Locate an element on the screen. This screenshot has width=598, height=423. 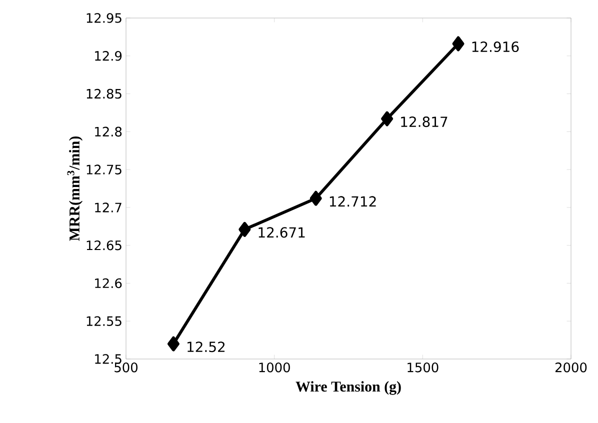
y-tick-label: 12.95 is located at coordinates (104, 18).